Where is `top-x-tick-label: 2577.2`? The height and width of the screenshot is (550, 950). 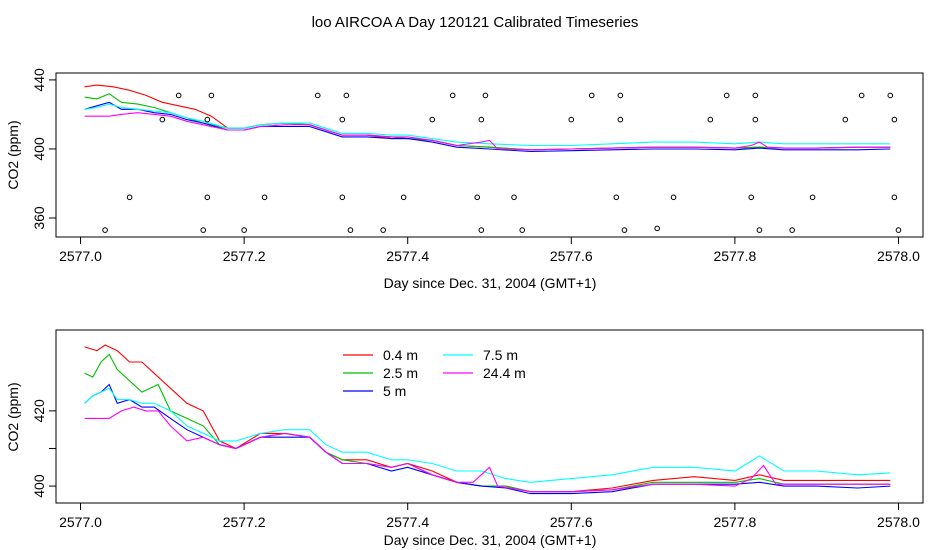 top-x-tick-label: 2577.2 is located at coordinates (244, 256).